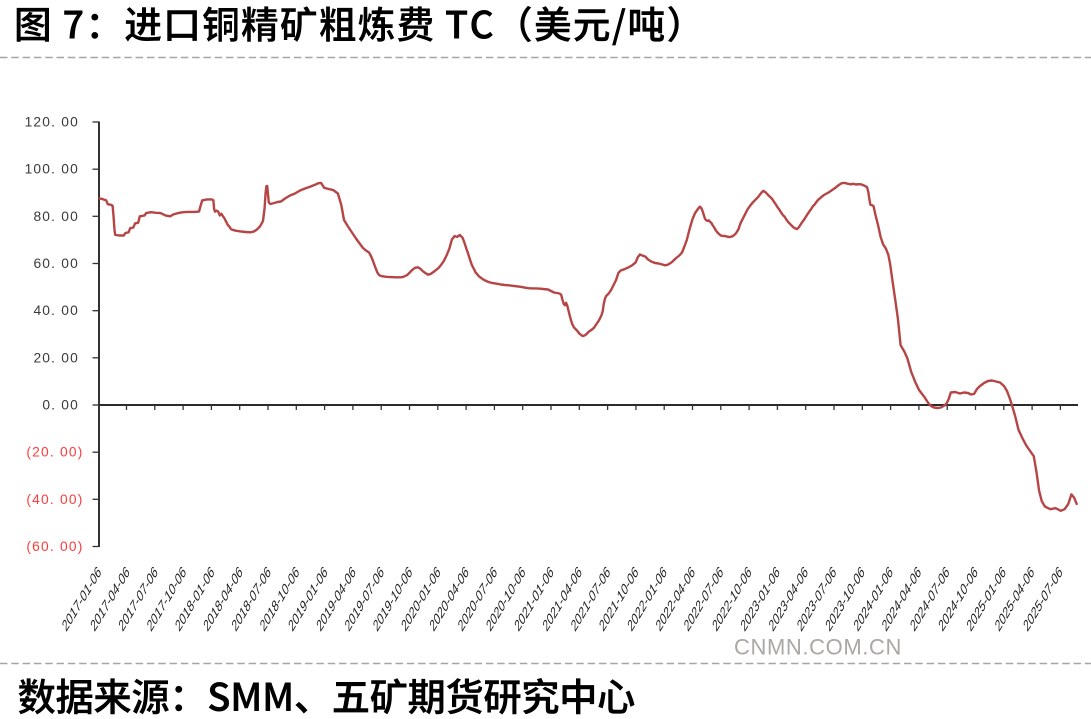  What do you see at coordinates (60, 405) in the screenshot?
I see `svg-text: 0. 00` at bounding box center [60, 405].